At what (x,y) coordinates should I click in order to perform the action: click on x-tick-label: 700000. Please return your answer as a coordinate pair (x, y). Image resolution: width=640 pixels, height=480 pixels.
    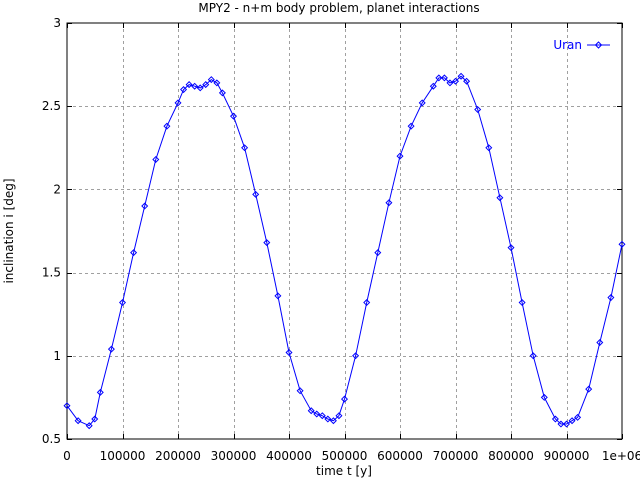
    Looking at the image, I should click on (456, 456).